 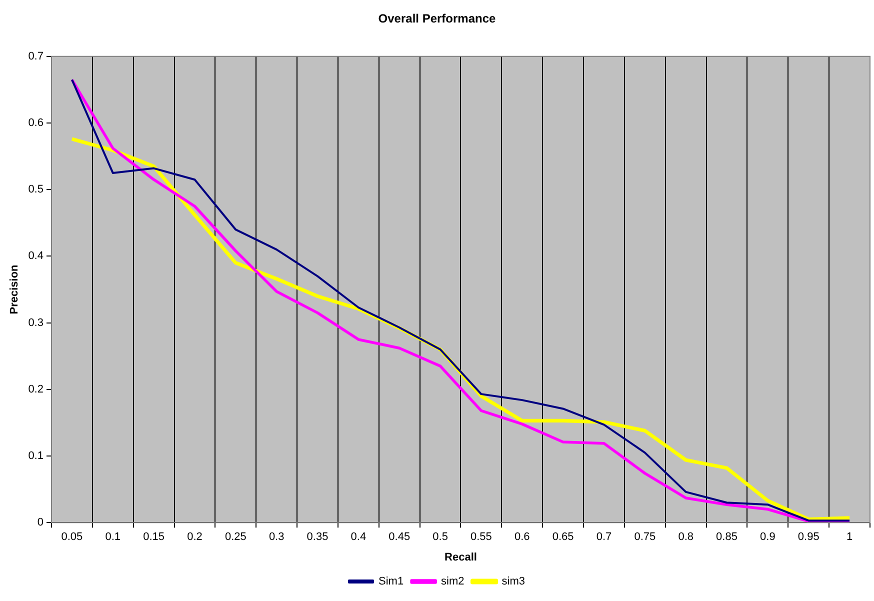 What do you see at coordinates (36, 256) in the screenshot?
I see `y-tick-label: 0.4` at bounding box center [36, 256].